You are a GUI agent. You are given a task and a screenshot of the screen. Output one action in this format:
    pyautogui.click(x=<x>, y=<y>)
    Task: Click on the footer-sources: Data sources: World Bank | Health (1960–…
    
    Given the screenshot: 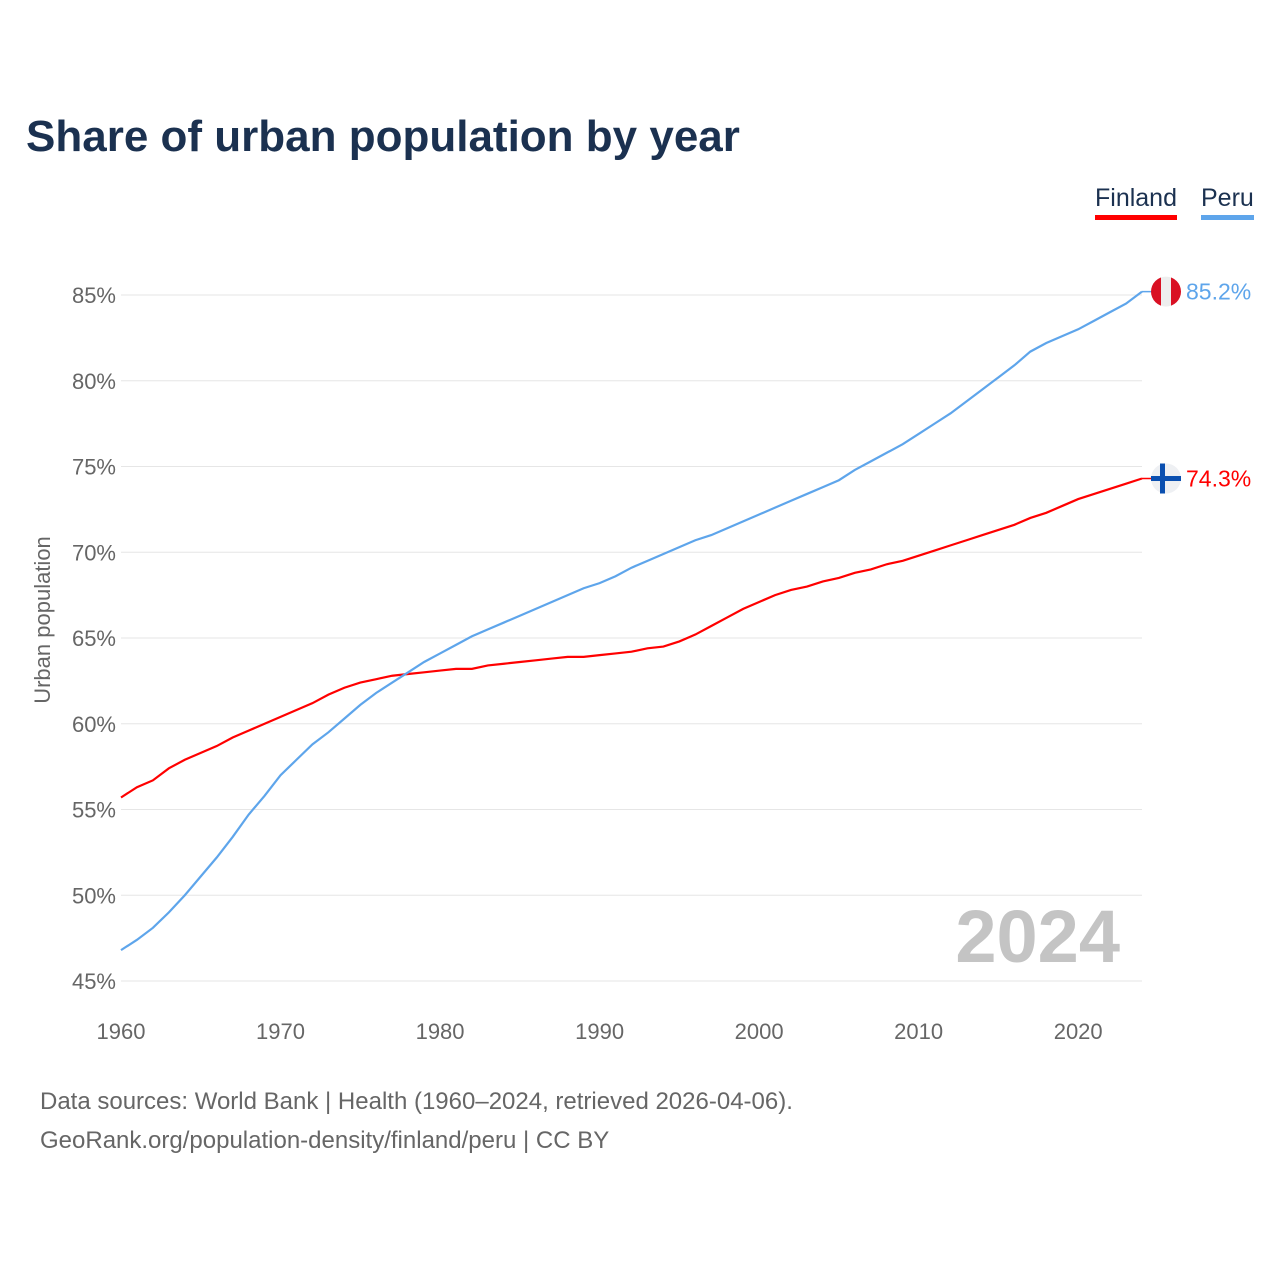 What is the action you would take?
    pyautogui.click(x=416, y=1101)
    